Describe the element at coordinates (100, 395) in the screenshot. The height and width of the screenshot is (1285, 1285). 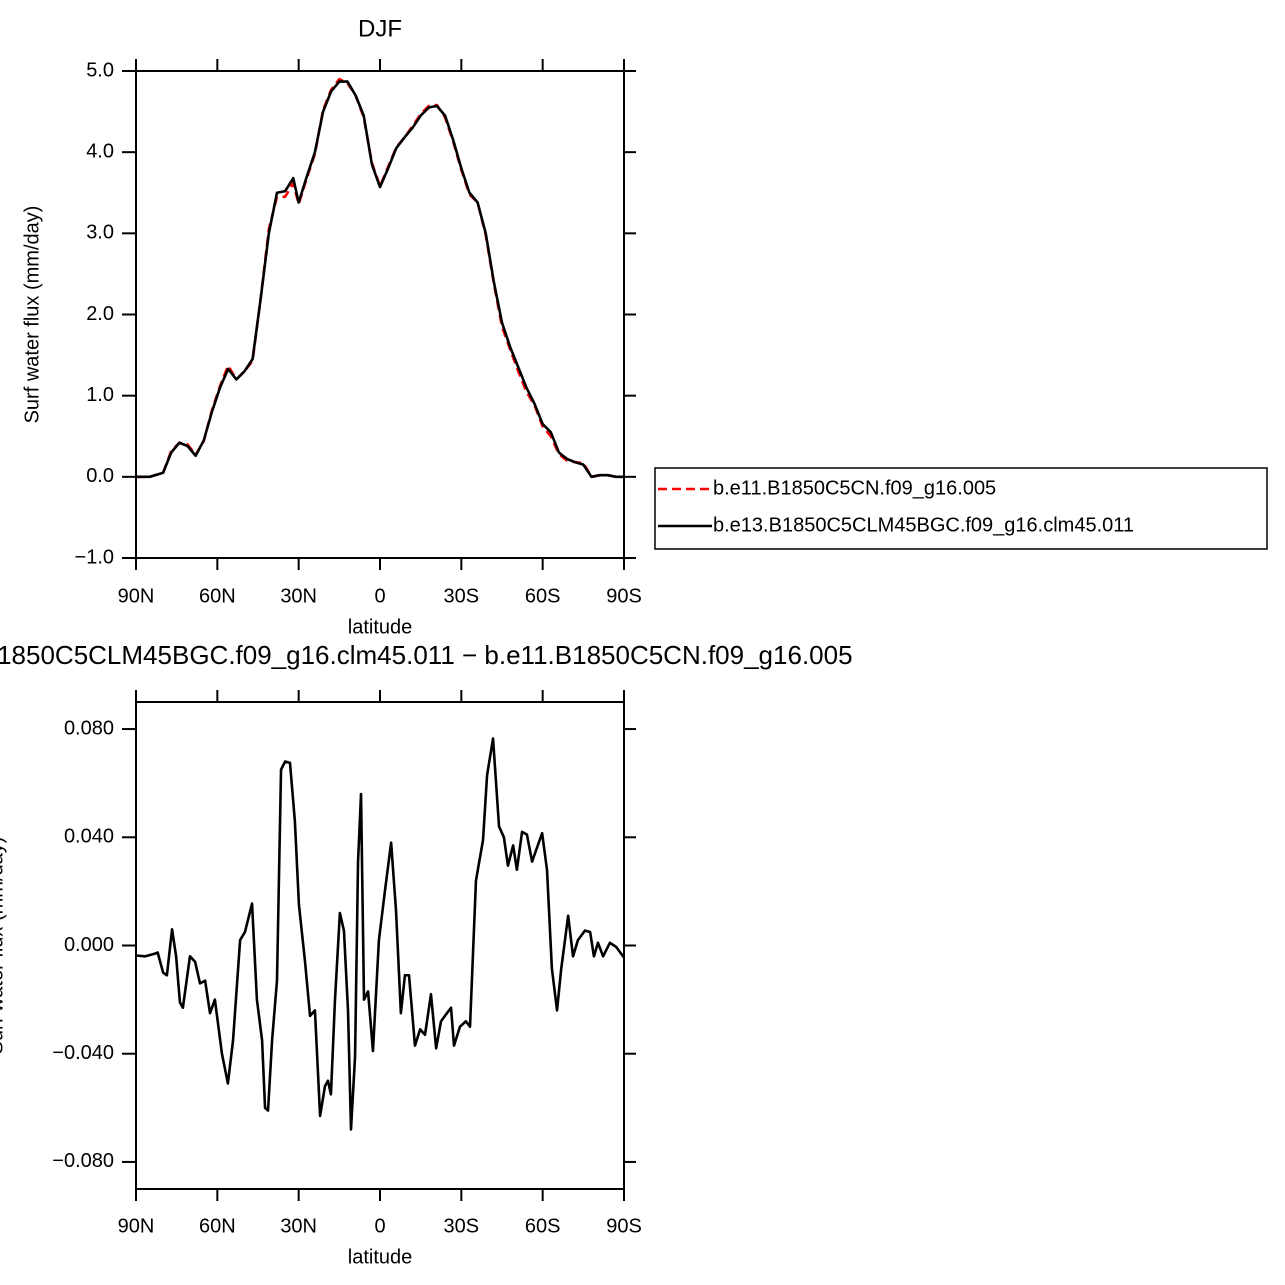
I see `y-tick-label: 1.0` at that location.